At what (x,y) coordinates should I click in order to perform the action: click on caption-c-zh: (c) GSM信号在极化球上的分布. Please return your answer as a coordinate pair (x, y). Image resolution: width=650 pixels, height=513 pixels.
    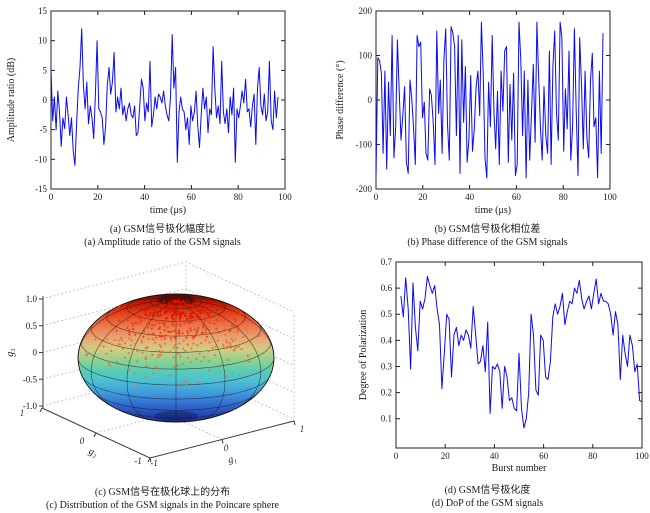
    Looking at the image, I should click on (162, 492).